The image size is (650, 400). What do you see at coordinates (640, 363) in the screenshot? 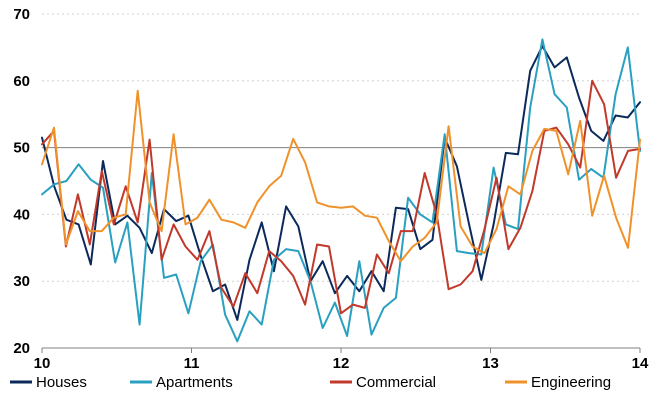
I see `x-tick-label: 14` at bounding box center [640, 363].